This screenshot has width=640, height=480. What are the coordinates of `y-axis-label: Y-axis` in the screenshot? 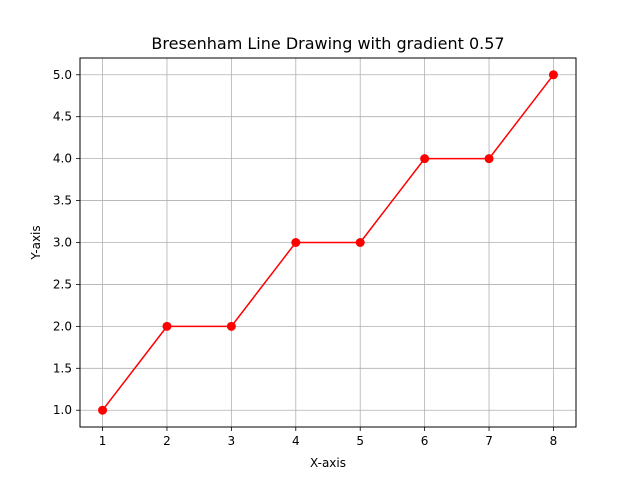 It's located at (36, 242).